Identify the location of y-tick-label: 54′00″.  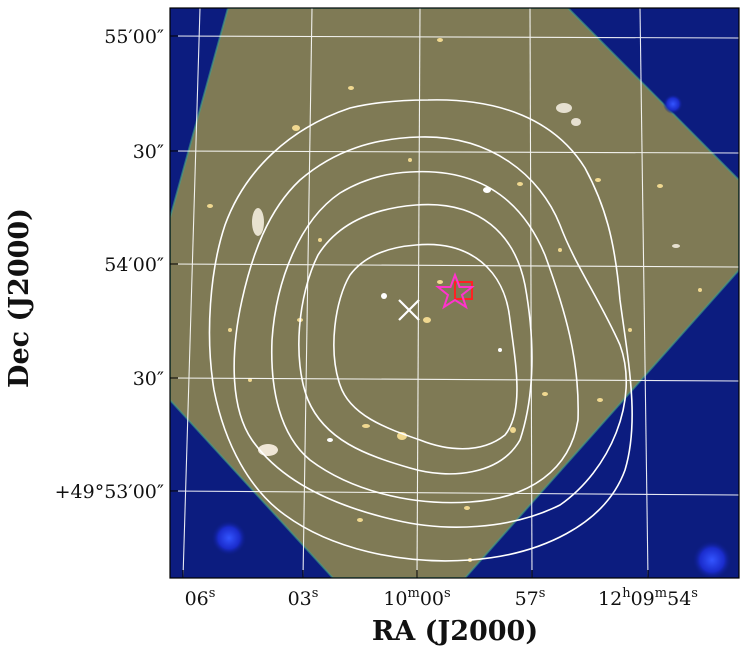
(134, 265).